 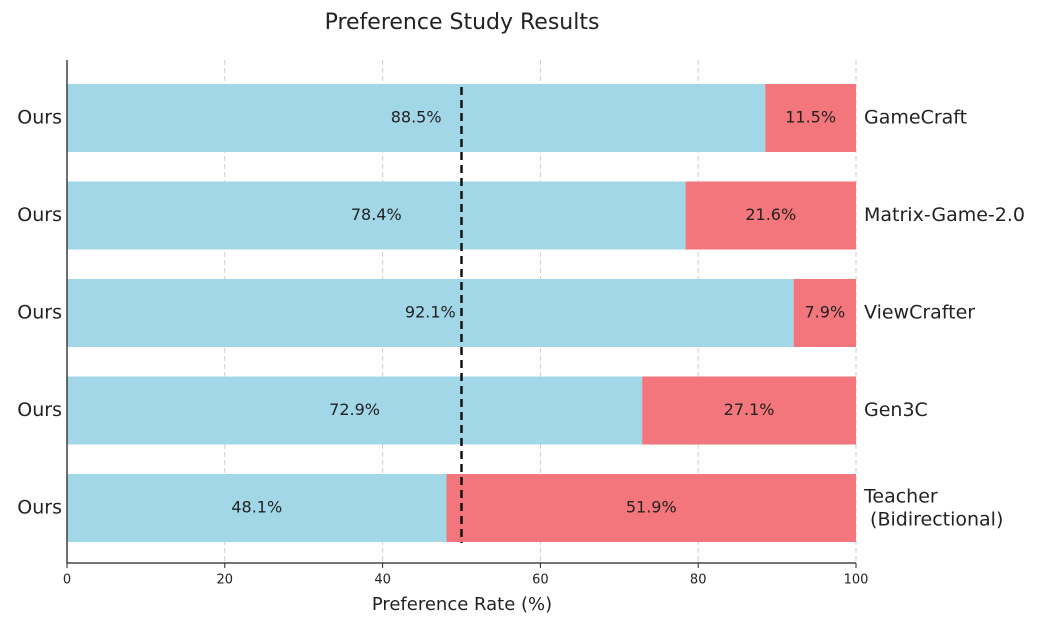 I want to click on value-label: 21.6%, so click(x=770, y=214).